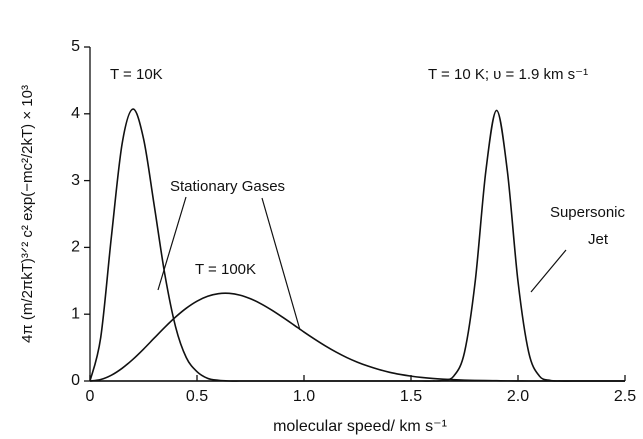  I want to click on annotation: Supersonic, so click(588, 212).